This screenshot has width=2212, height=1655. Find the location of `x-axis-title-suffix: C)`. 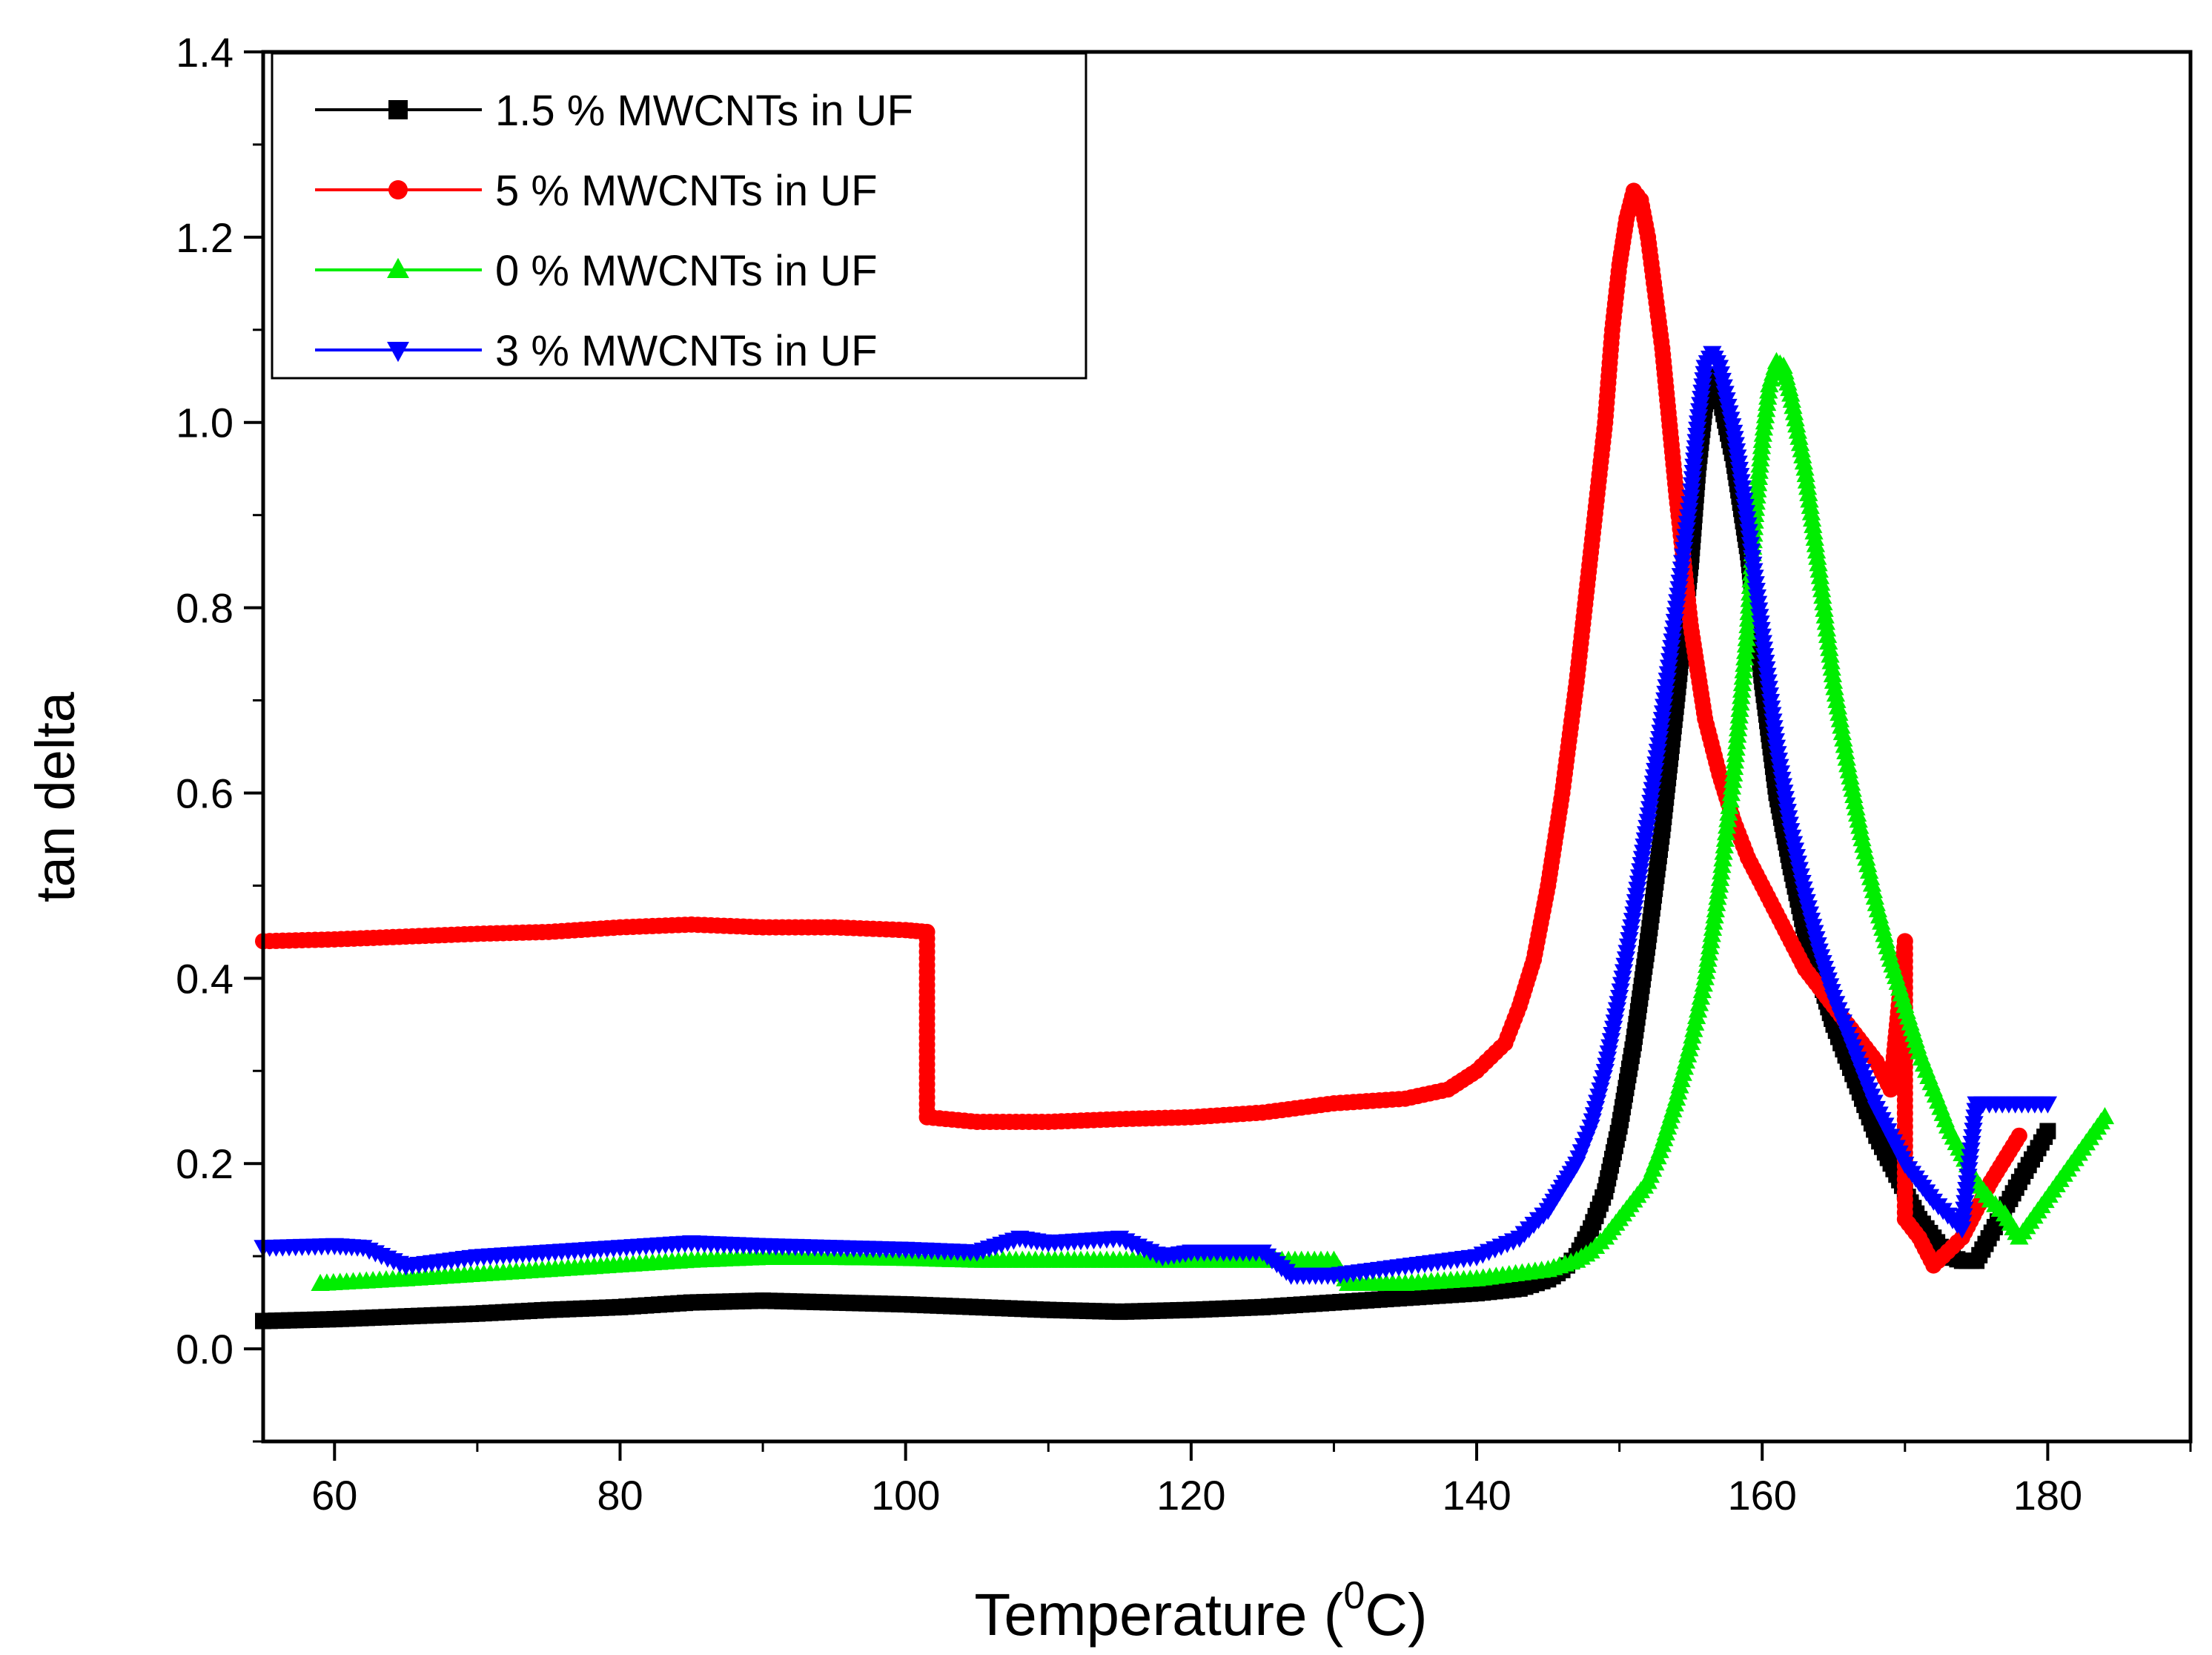

x-axis-title-suffix: C) is located at coordinates (1396, 1615).